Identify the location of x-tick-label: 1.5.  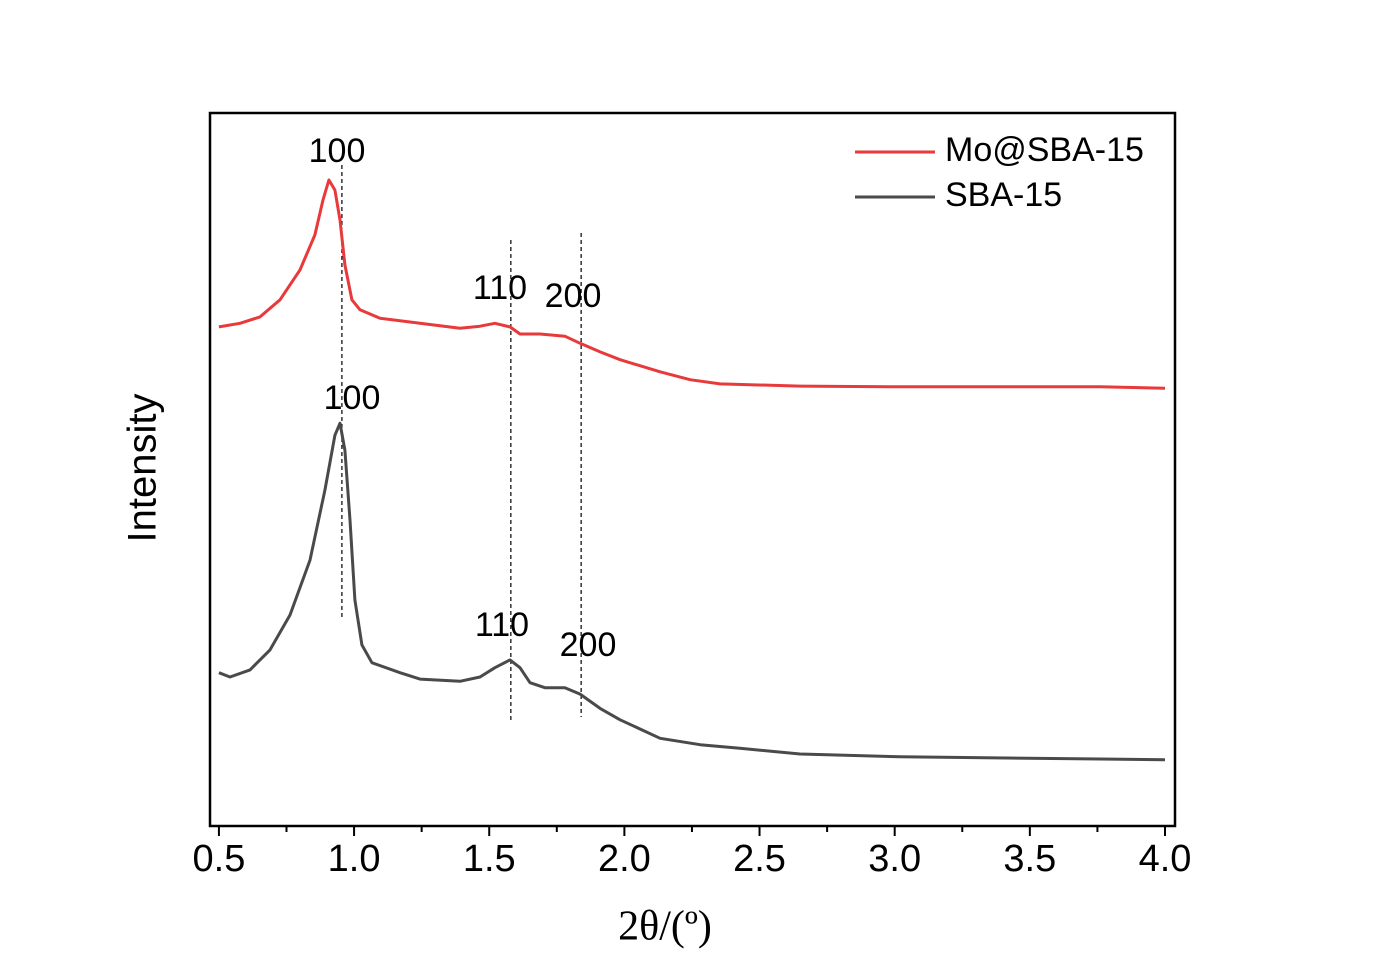
(489, 859).